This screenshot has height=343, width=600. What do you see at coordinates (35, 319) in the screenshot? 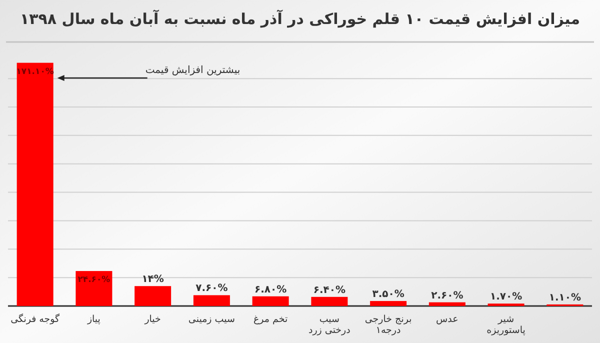
I see `x-tick-label: گوجه فرنگی` at bounding box center [35, 319].